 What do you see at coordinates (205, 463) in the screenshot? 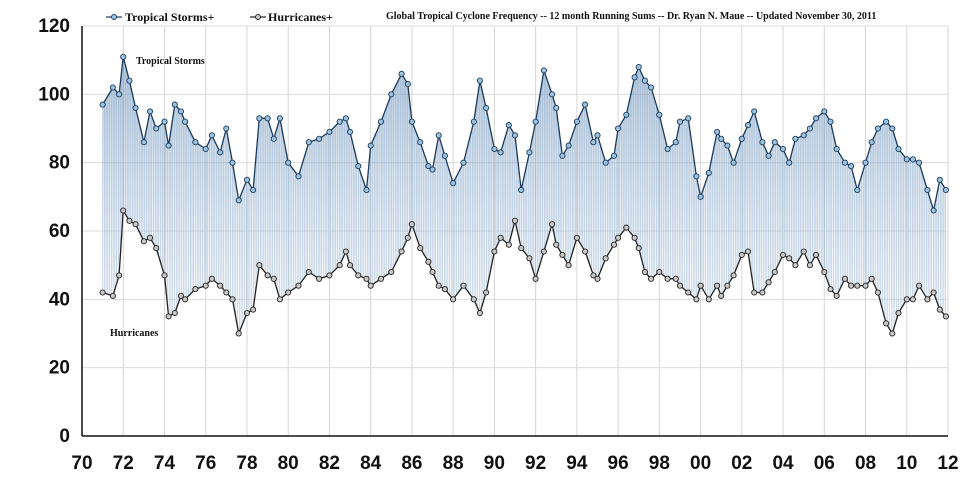
I see `x-tick-label: 76` at bounding box center [205, 463].